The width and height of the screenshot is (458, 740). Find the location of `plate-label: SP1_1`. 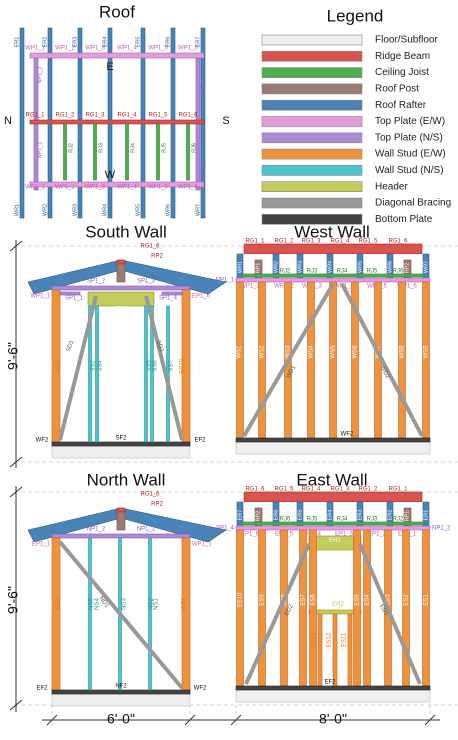

plate-label: SP1_1 is located at coordinates (203, 170).